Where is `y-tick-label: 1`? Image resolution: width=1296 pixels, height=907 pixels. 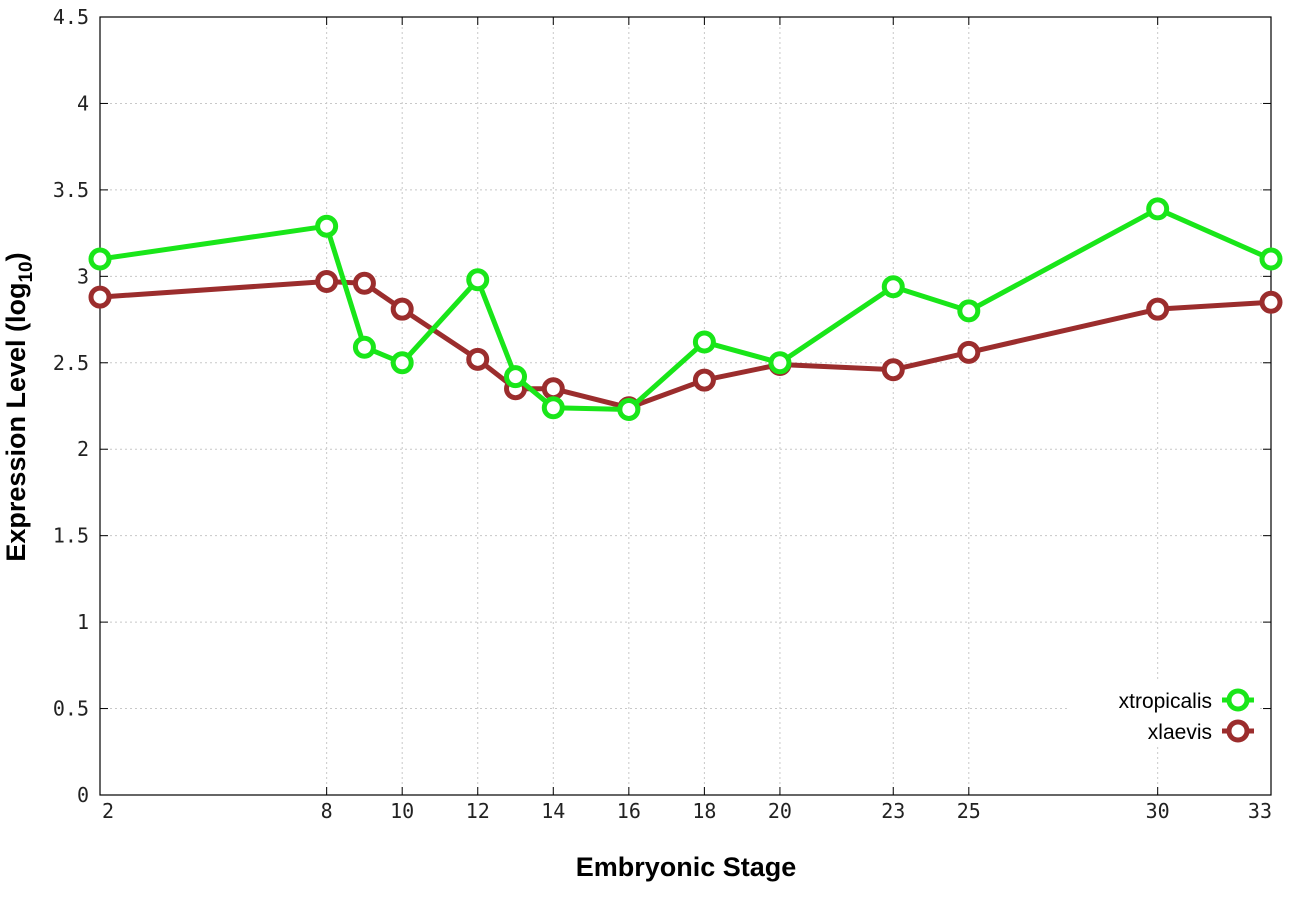 y-tick-label: 1 is located at coordinates (83, 622).